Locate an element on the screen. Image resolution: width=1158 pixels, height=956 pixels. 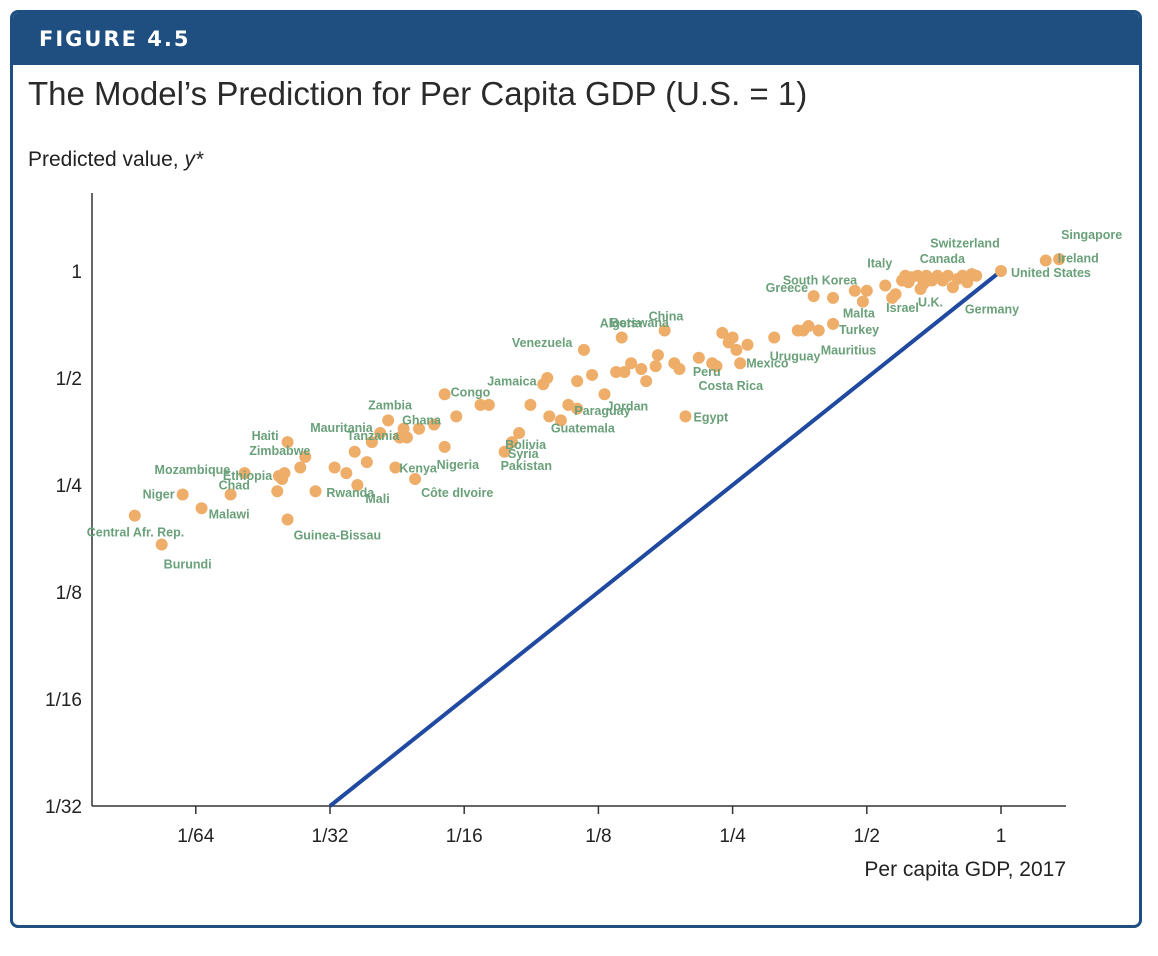
x-tick-label: 1/32 is located at coordinates (330, 836).